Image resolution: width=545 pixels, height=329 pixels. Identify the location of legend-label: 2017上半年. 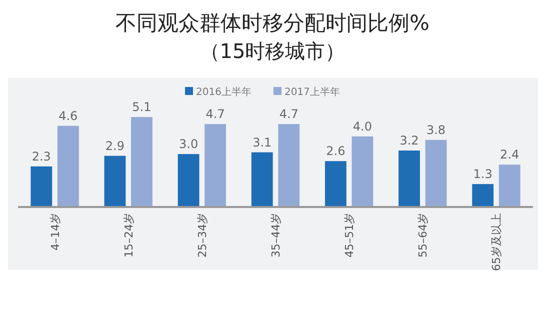
(312, 92).